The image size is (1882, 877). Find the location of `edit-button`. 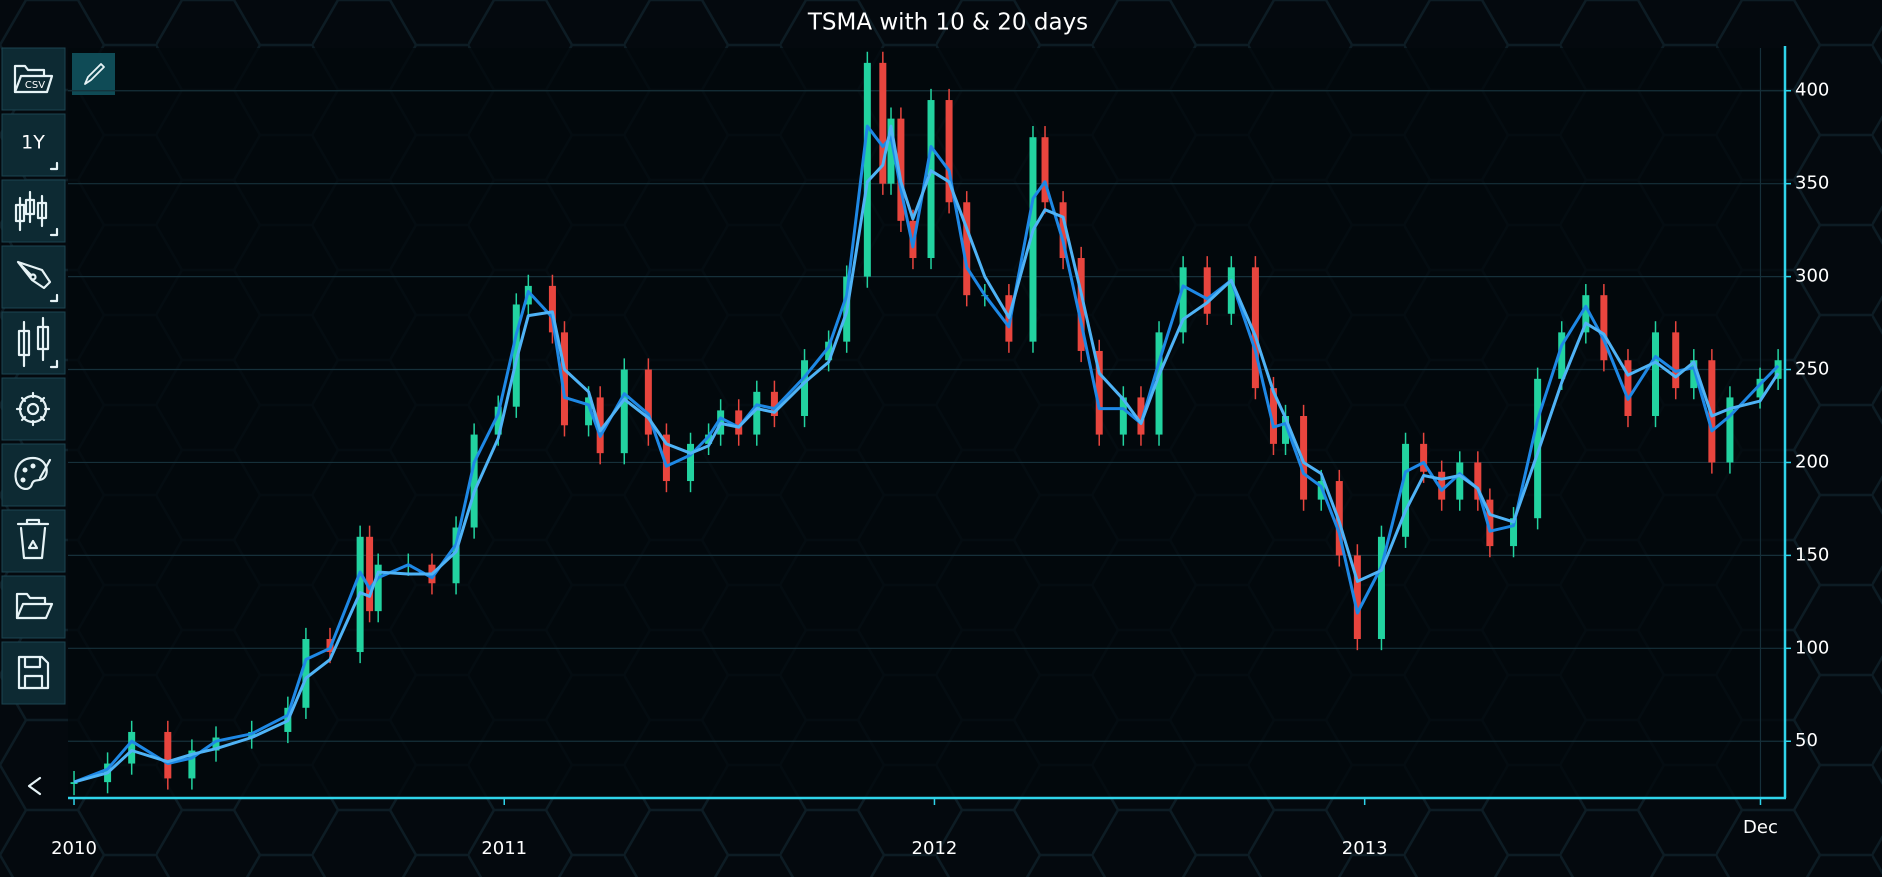

edit-button is located at coordinates (93, 74).